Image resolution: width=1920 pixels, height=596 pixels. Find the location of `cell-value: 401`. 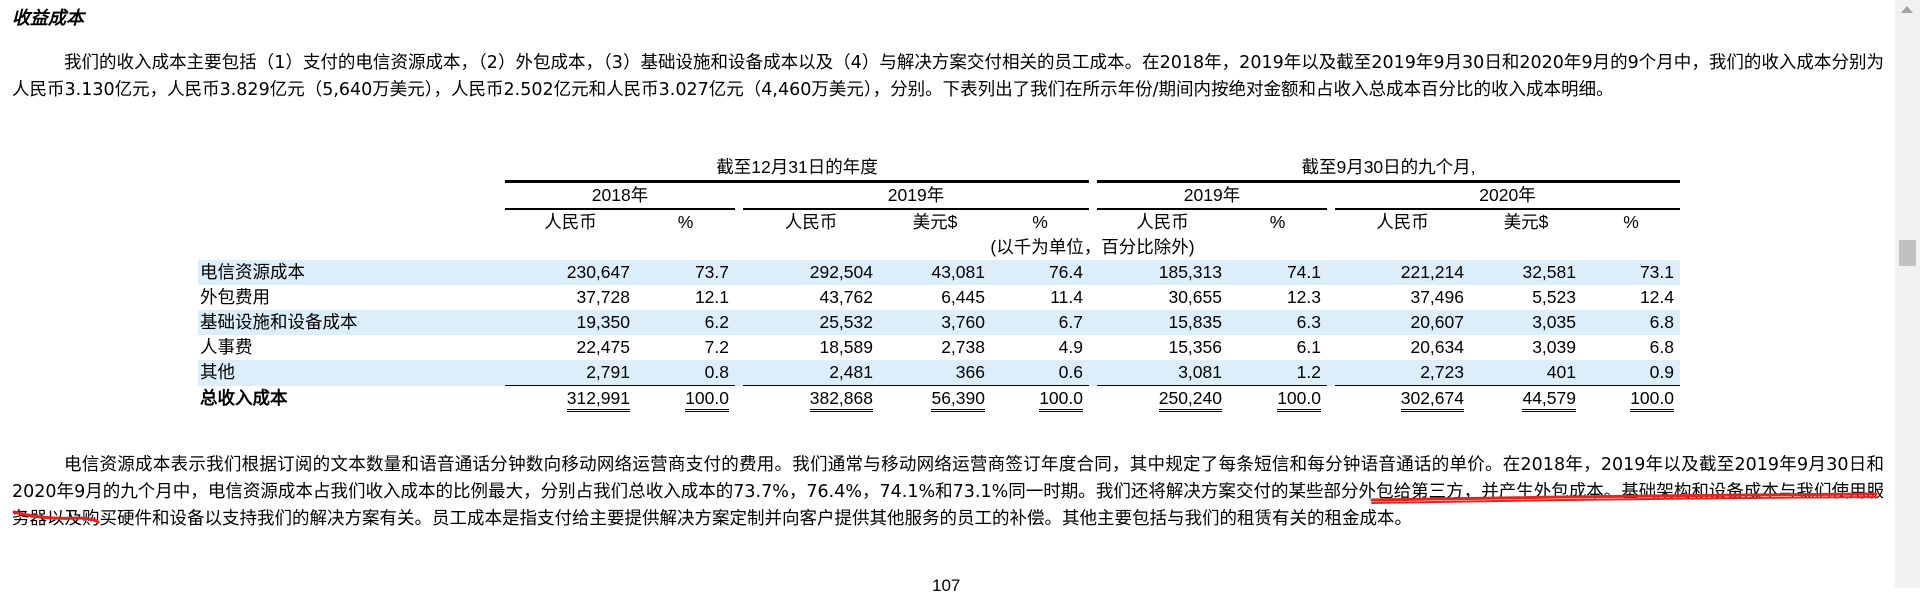

cell-value: 401 is located at coordinates (1526, 373).